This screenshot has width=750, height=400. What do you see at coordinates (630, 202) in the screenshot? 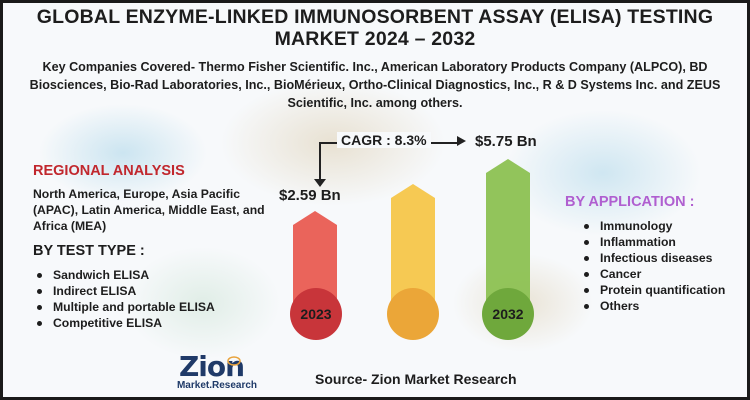
I see `application-heading: BY APPLICATION :` at bounding box center [630, 202].